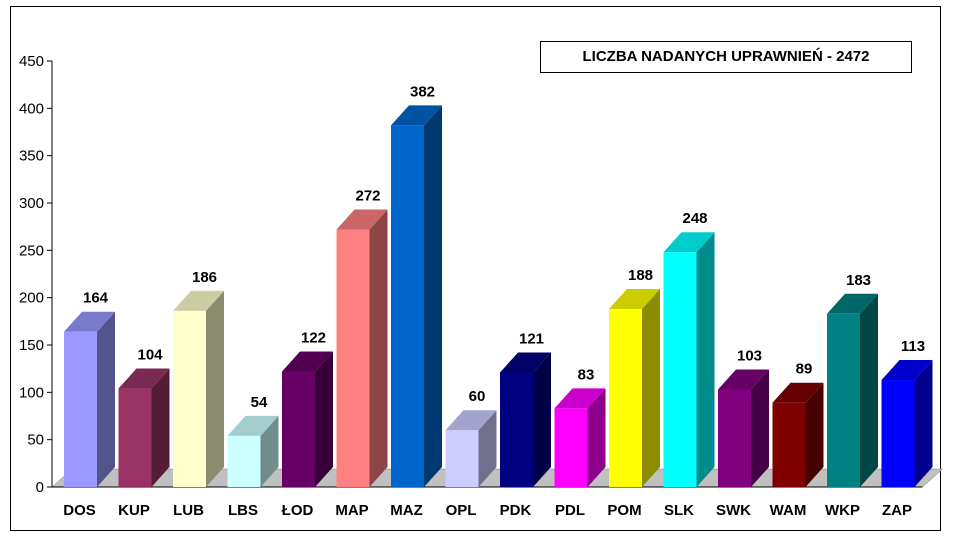 The image size is (953, 540). What do you see at coordinates (188, 510) in the screenshot?
I see `x-tick-label: LUB` at bounding box center [188, 510].